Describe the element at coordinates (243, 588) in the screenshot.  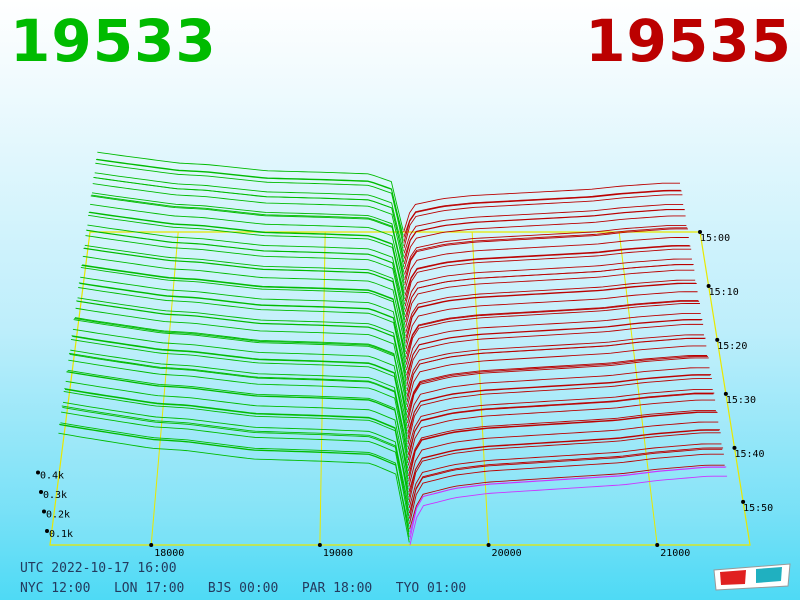
I see `bjs-time: BJS 00:00` at that location.